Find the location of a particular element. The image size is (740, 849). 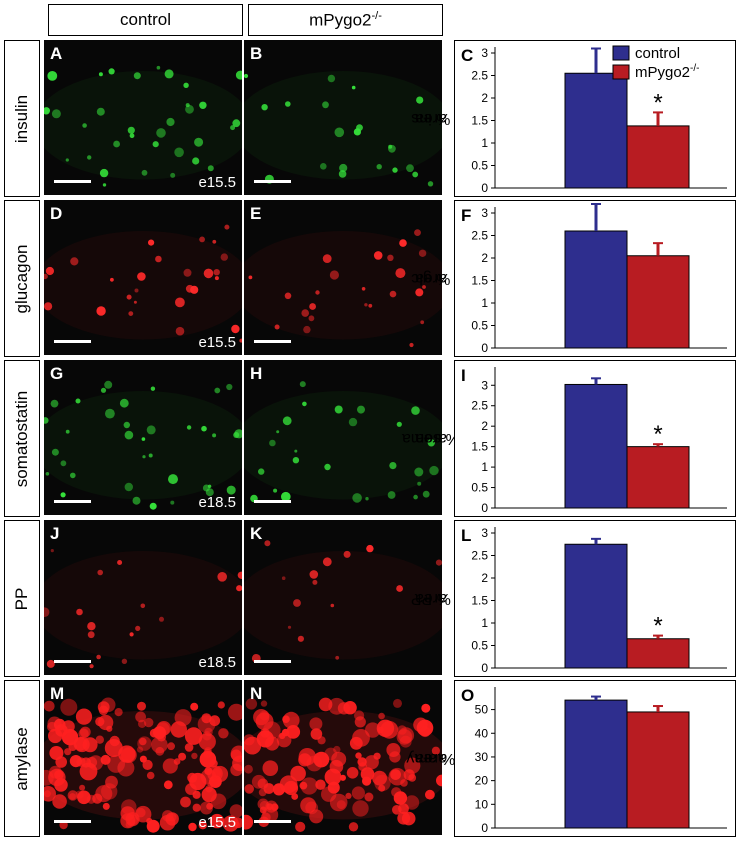

panel-letter: J is located at coordinates (55, 533).